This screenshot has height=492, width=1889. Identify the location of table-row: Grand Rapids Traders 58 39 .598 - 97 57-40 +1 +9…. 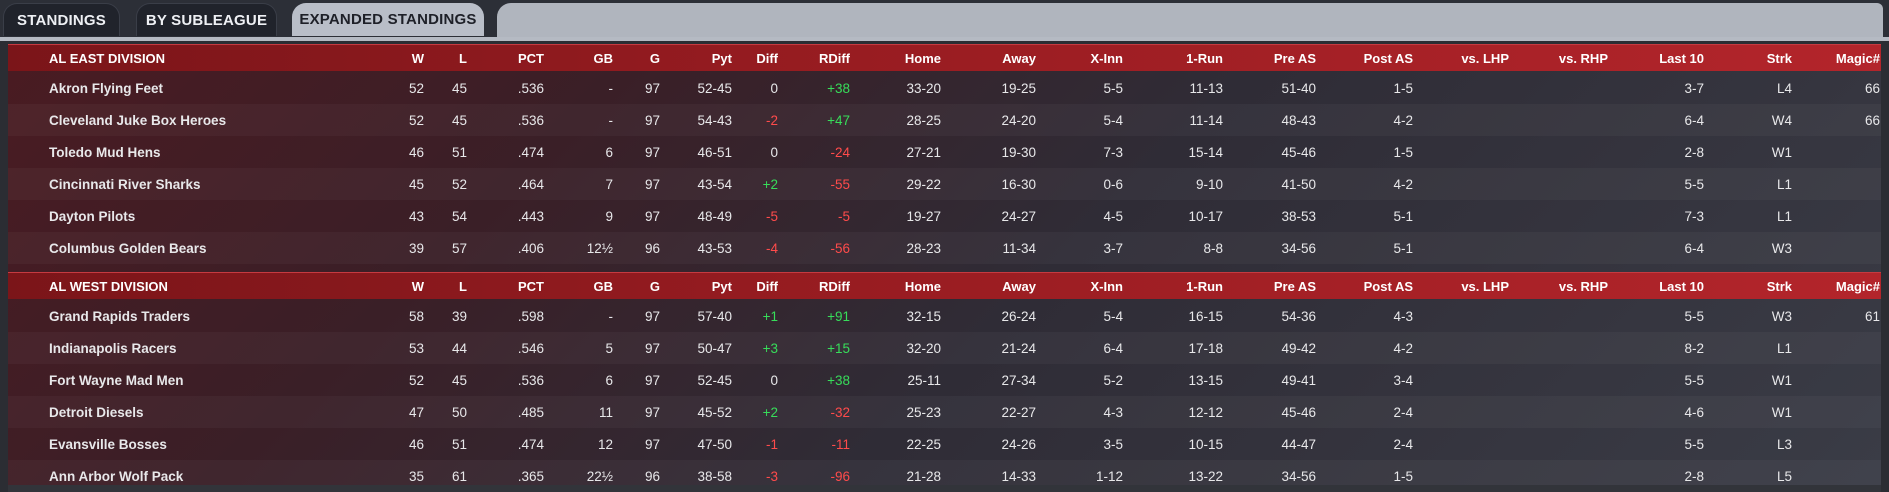
(944, 316).